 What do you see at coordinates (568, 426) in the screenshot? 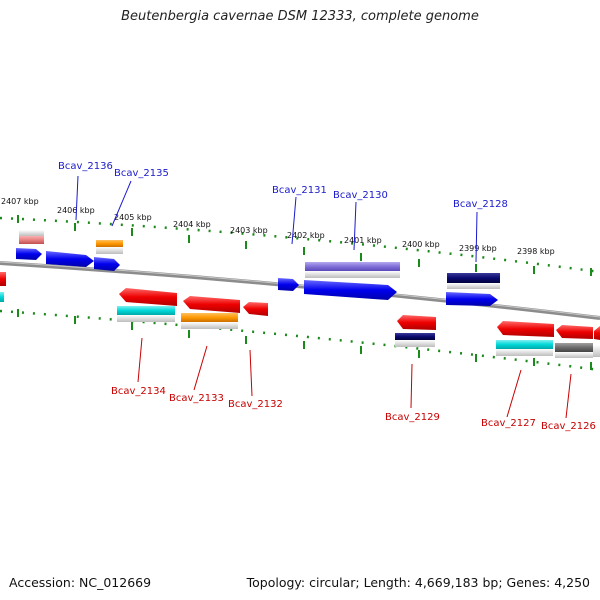
I see `gene-label: Bcav_2126` at bounding box center [568, 426].